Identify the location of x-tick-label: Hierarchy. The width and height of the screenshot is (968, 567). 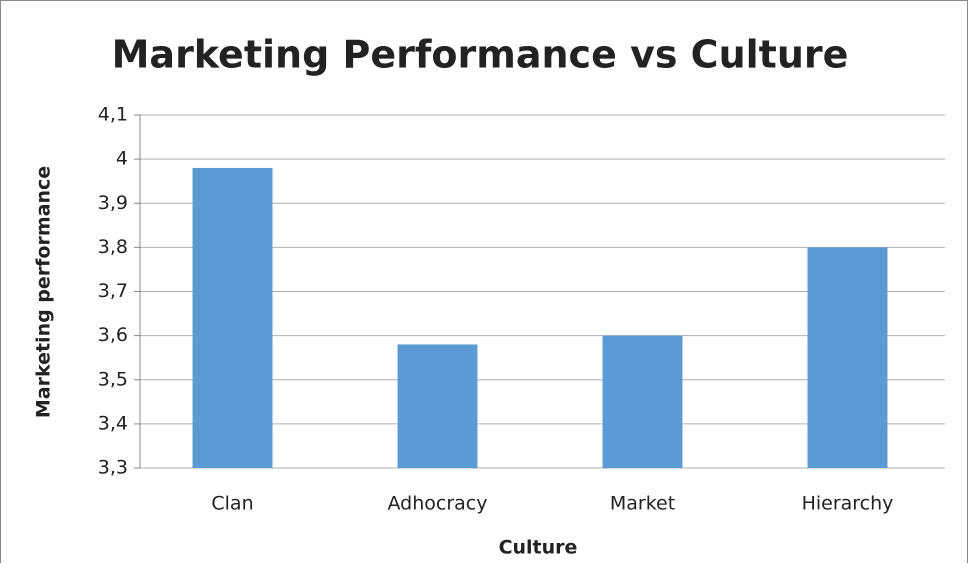
(848, 504).